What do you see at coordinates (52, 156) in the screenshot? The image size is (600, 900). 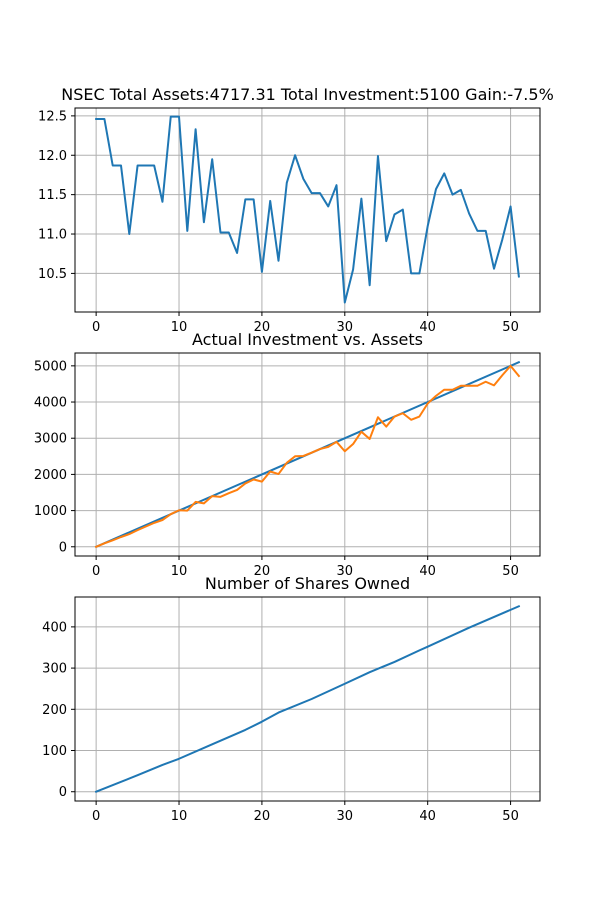 I see `assets-per-share-y-tick-label: 12.0` at bounding box center [52, 156].